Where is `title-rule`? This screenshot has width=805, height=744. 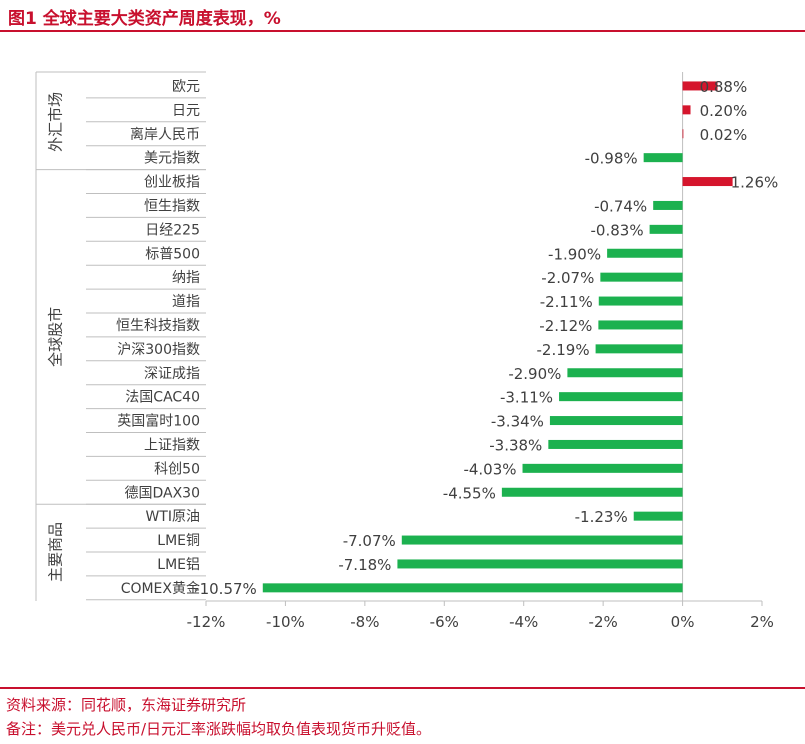
title-rule is located at coordinates (402, 31).